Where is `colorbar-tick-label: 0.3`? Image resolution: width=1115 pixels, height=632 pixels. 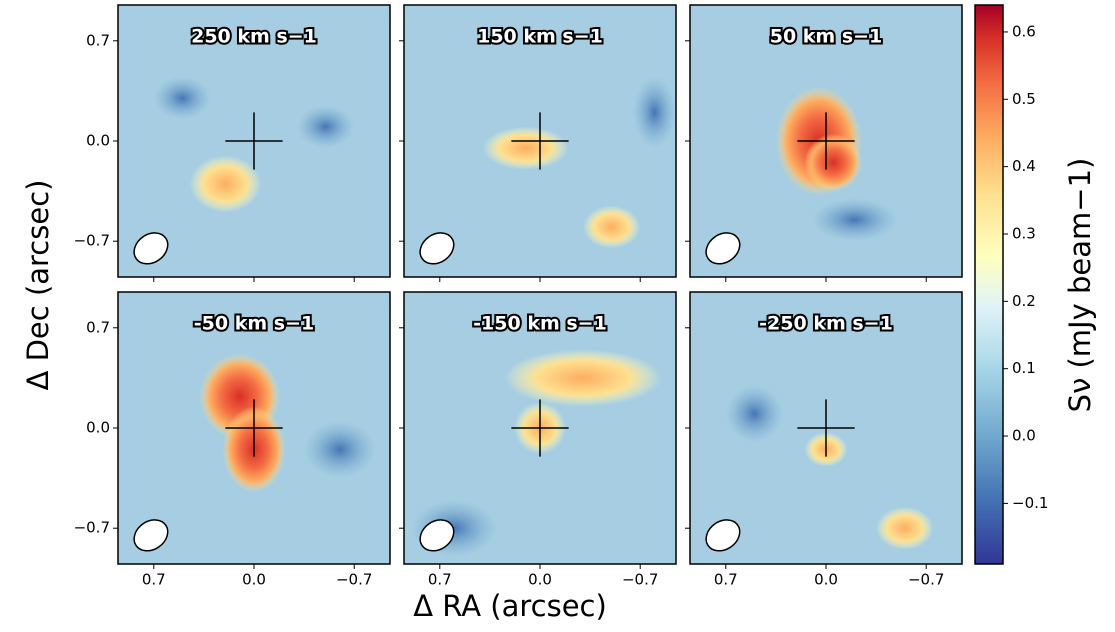
colorbar-tick-label: 0.3 is located at coordinates (1024, 233).